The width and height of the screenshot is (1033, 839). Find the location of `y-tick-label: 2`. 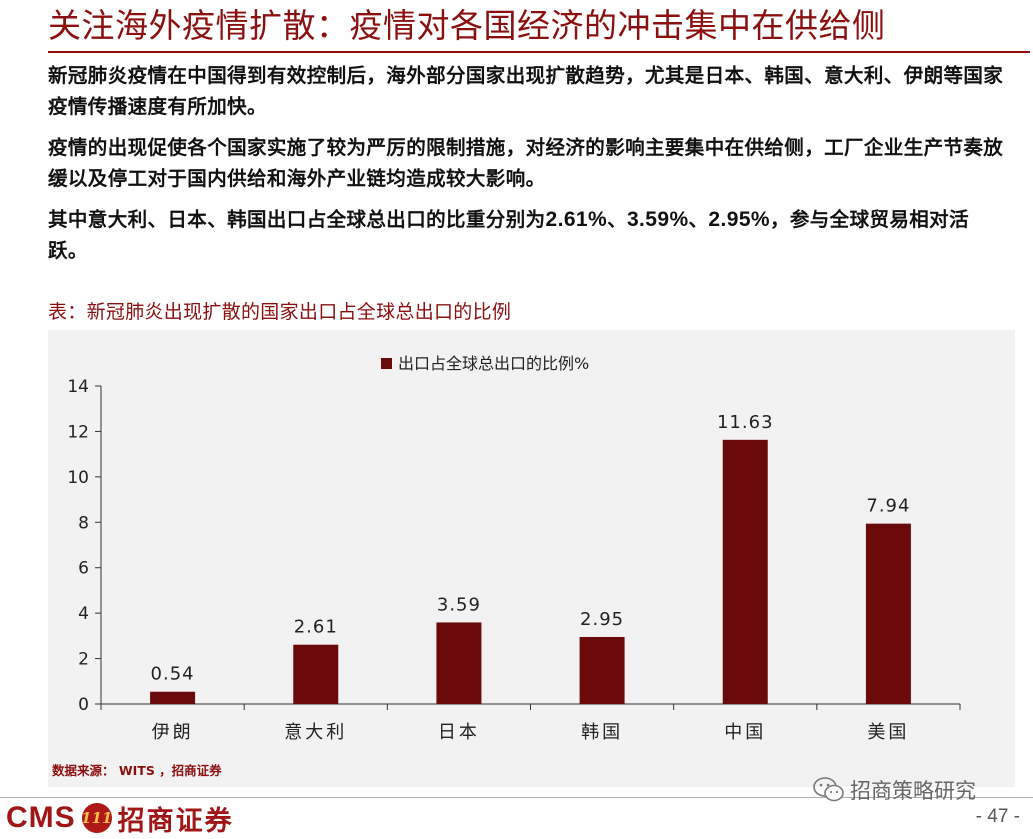

y-tick-label: 2 is located at coordinates (83, 660).